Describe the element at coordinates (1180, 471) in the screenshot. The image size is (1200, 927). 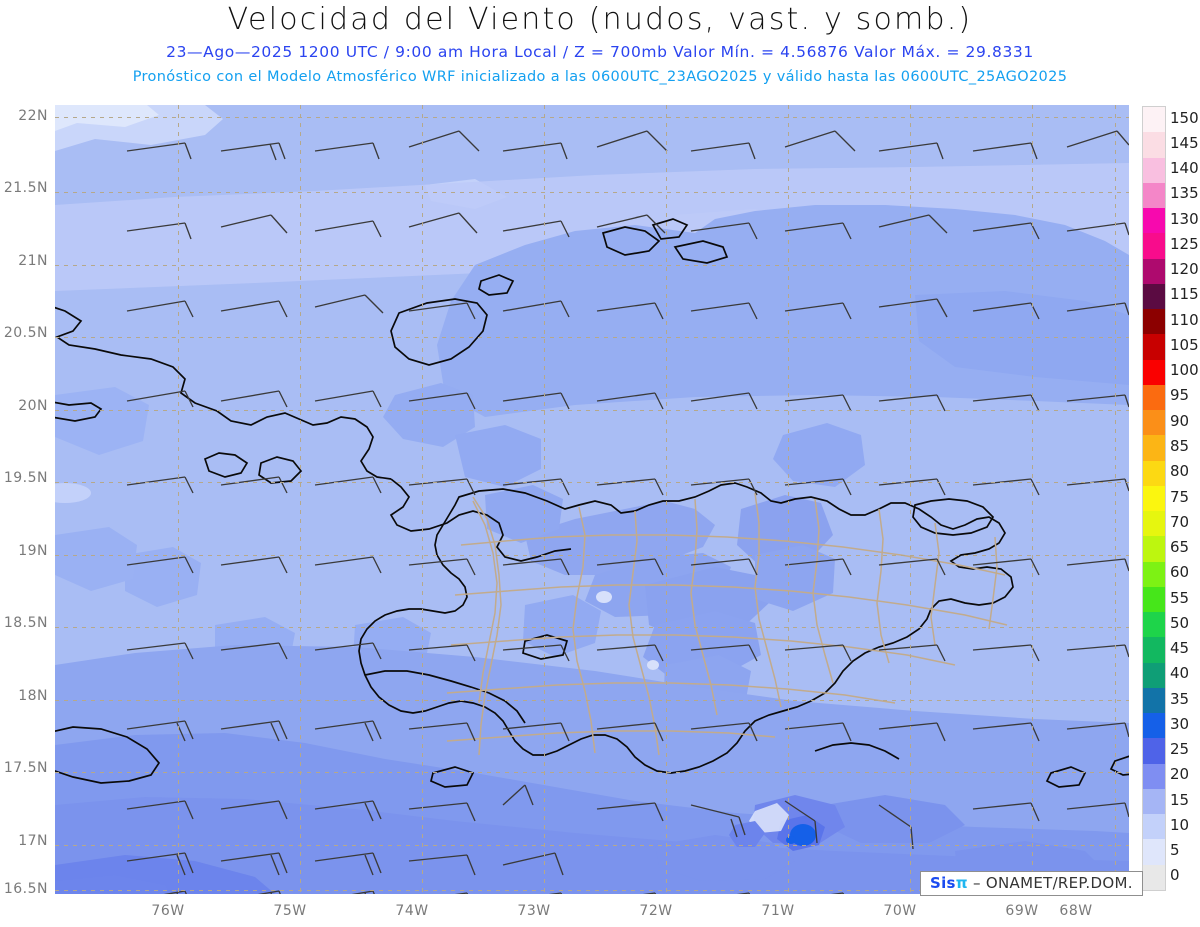
I see `colorbar-tick-label: 80` at that location.